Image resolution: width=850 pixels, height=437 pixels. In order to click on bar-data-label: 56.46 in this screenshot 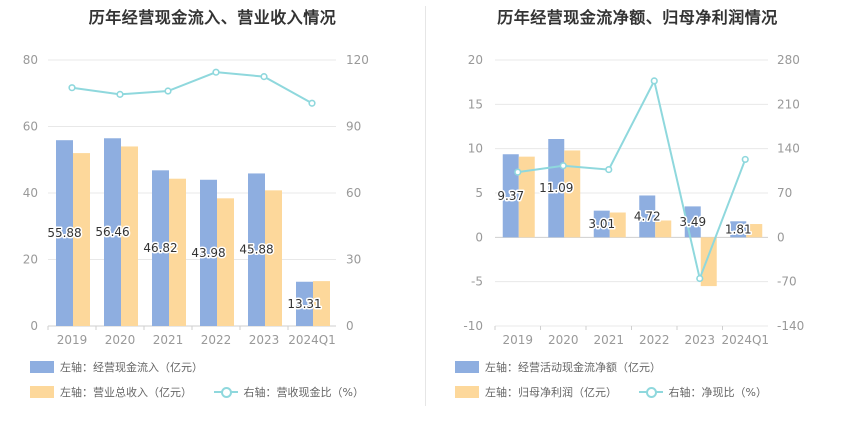, I will do `click(112, 232)`.